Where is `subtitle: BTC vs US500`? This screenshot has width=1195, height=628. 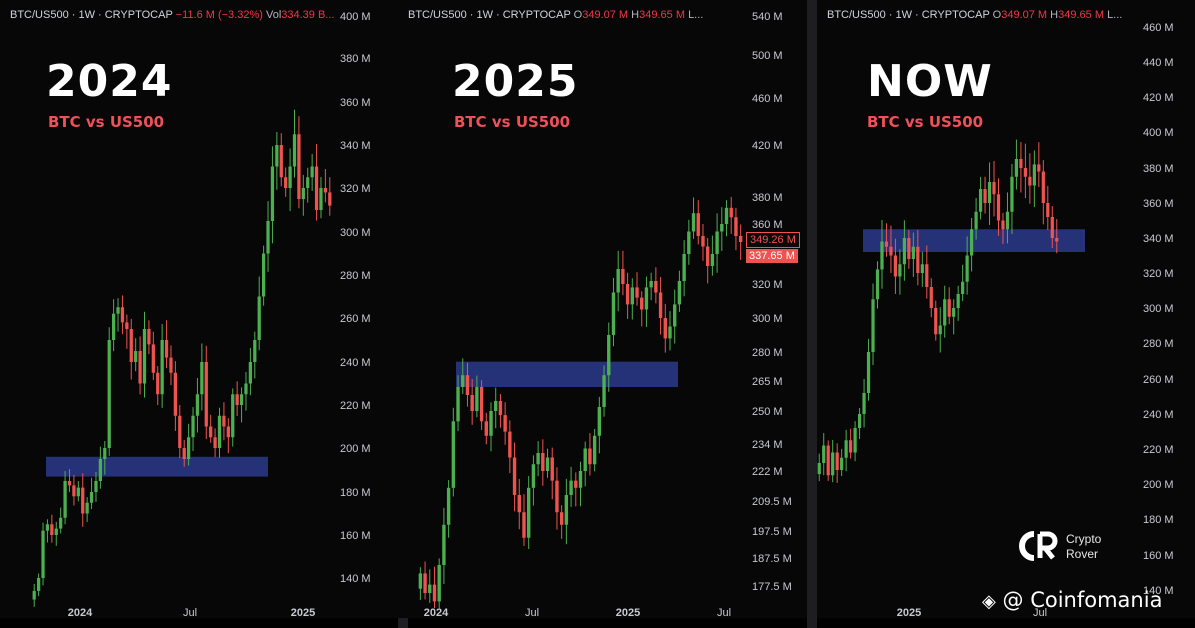
subtitle: BTC vs US500 is located at coordinates (925, 122).